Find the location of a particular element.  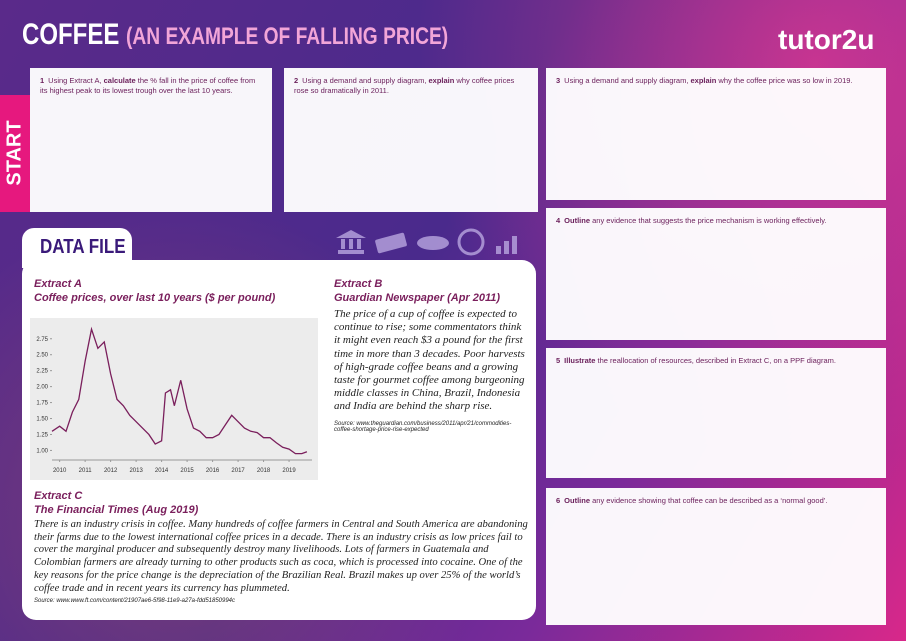

x-tick-label: 2016 is located at coordinates (213, 471).